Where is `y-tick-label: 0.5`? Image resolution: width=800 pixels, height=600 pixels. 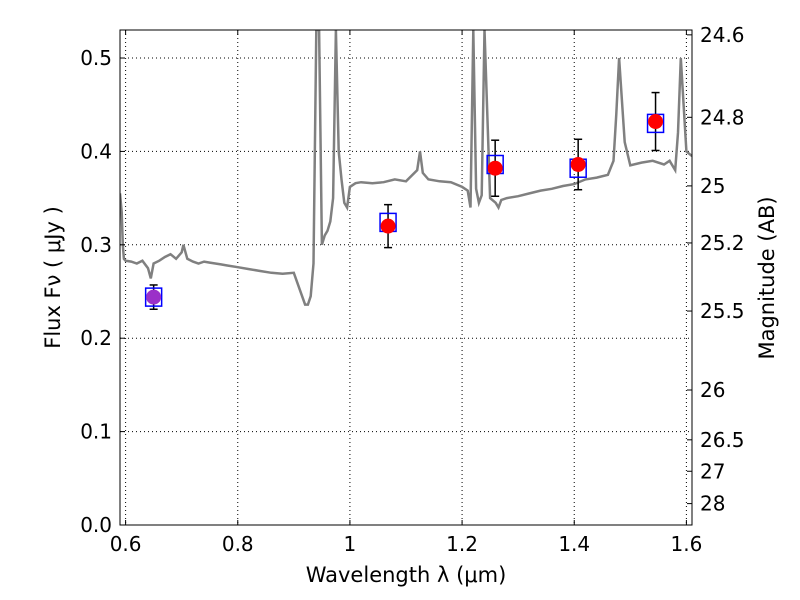
y-tick-label: 0.5 is located at coordinates (96, 58).